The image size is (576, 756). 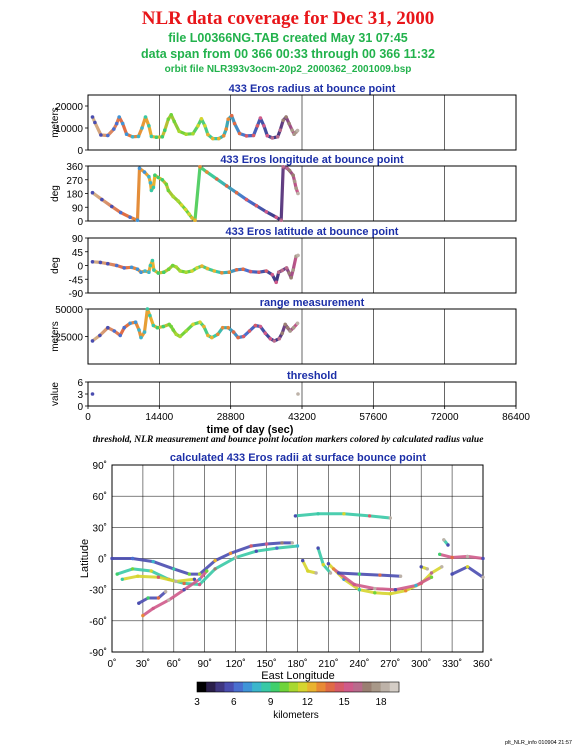 What do you see at coordinates (250, 430) in the screenshot?
I see `x-axis-label: time of day (sec)` at bounding box center [250, 430].